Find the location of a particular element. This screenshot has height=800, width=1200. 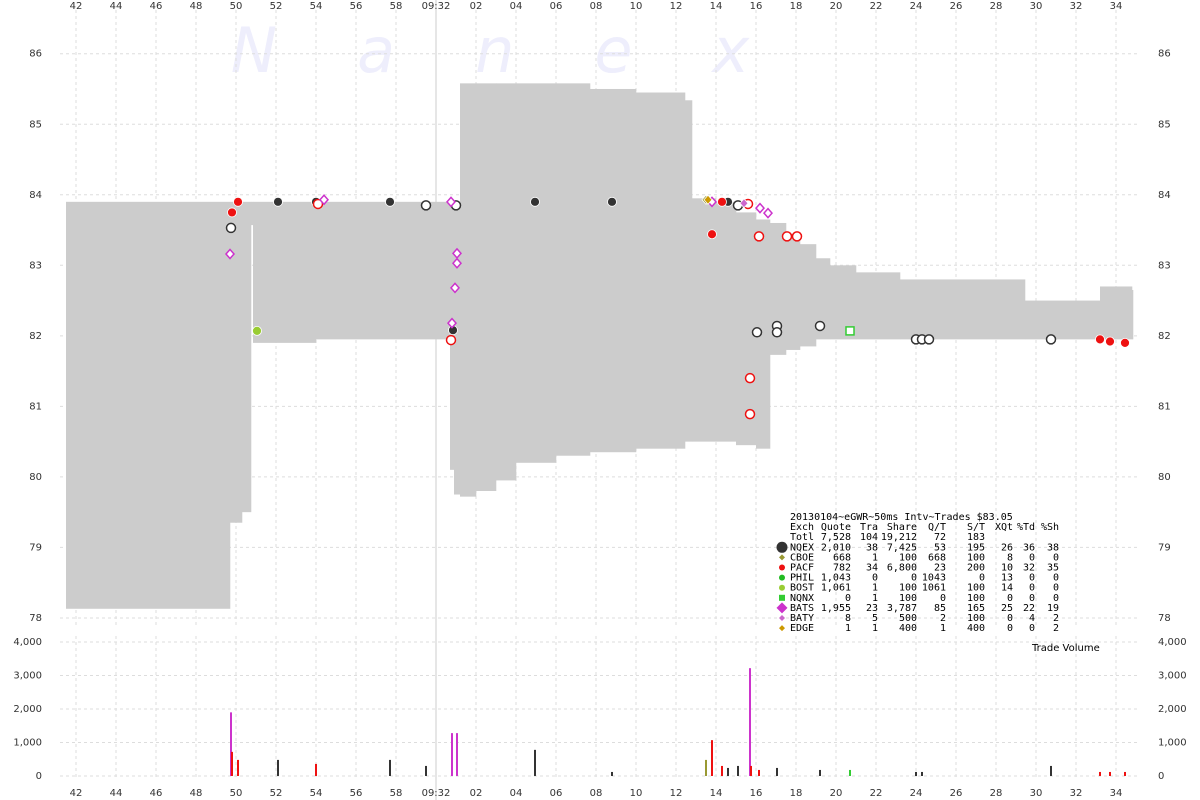

y-tick-label: 86 is located at coordinates (1164, 54).